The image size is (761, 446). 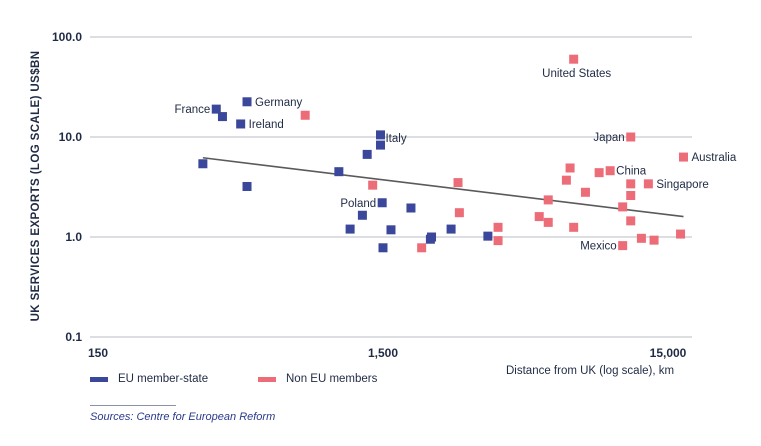 I want to click on x-axis-ticks: 150 1,500 15,000, so click(x=387, y=353).